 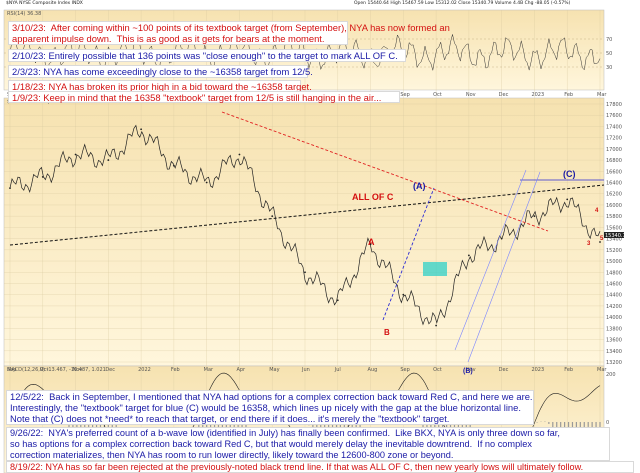 I want to click on x-axis-tick: Nov, so click(x=471, y=95).